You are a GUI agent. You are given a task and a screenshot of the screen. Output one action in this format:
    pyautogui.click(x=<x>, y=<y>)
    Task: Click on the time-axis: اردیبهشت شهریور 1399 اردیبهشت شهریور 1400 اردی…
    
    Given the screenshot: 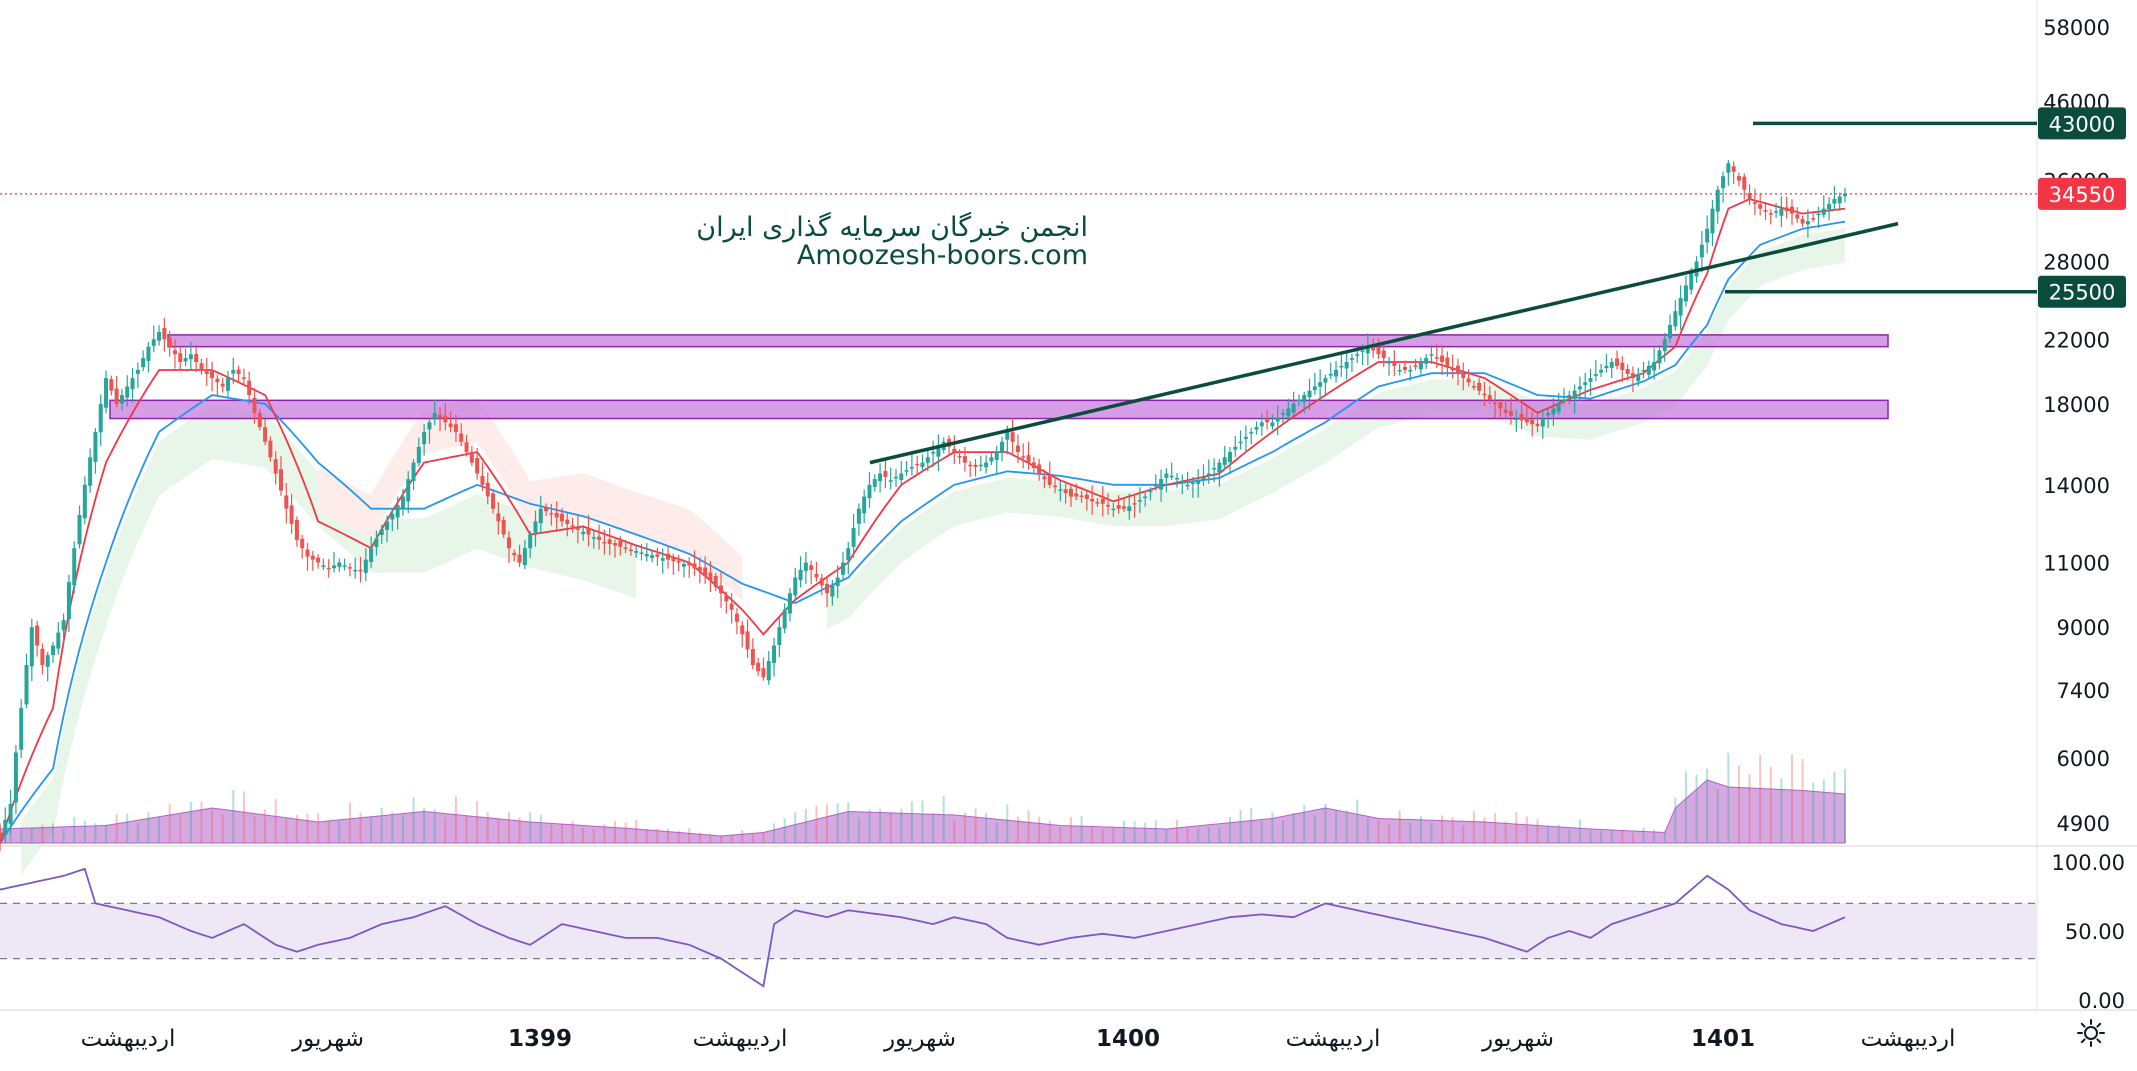 What is the action you would take?
    pyautogui.click(x=1018, y=1039)
    